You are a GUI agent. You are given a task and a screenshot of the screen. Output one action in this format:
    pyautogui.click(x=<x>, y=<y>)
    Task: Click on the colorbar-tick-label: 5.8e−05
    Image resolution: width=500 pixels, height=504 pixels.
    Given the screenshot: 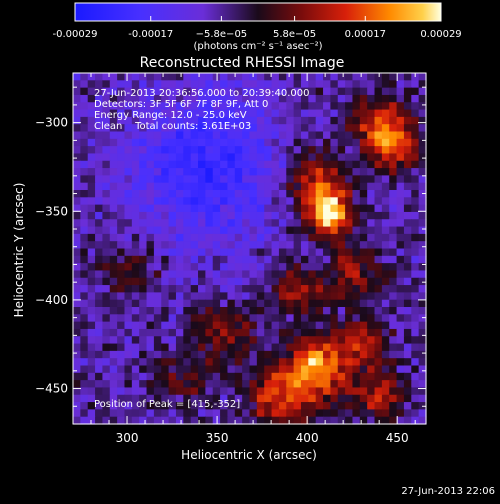 What is the action you would take?
    pyautogui.click(x=294, y=34)
    